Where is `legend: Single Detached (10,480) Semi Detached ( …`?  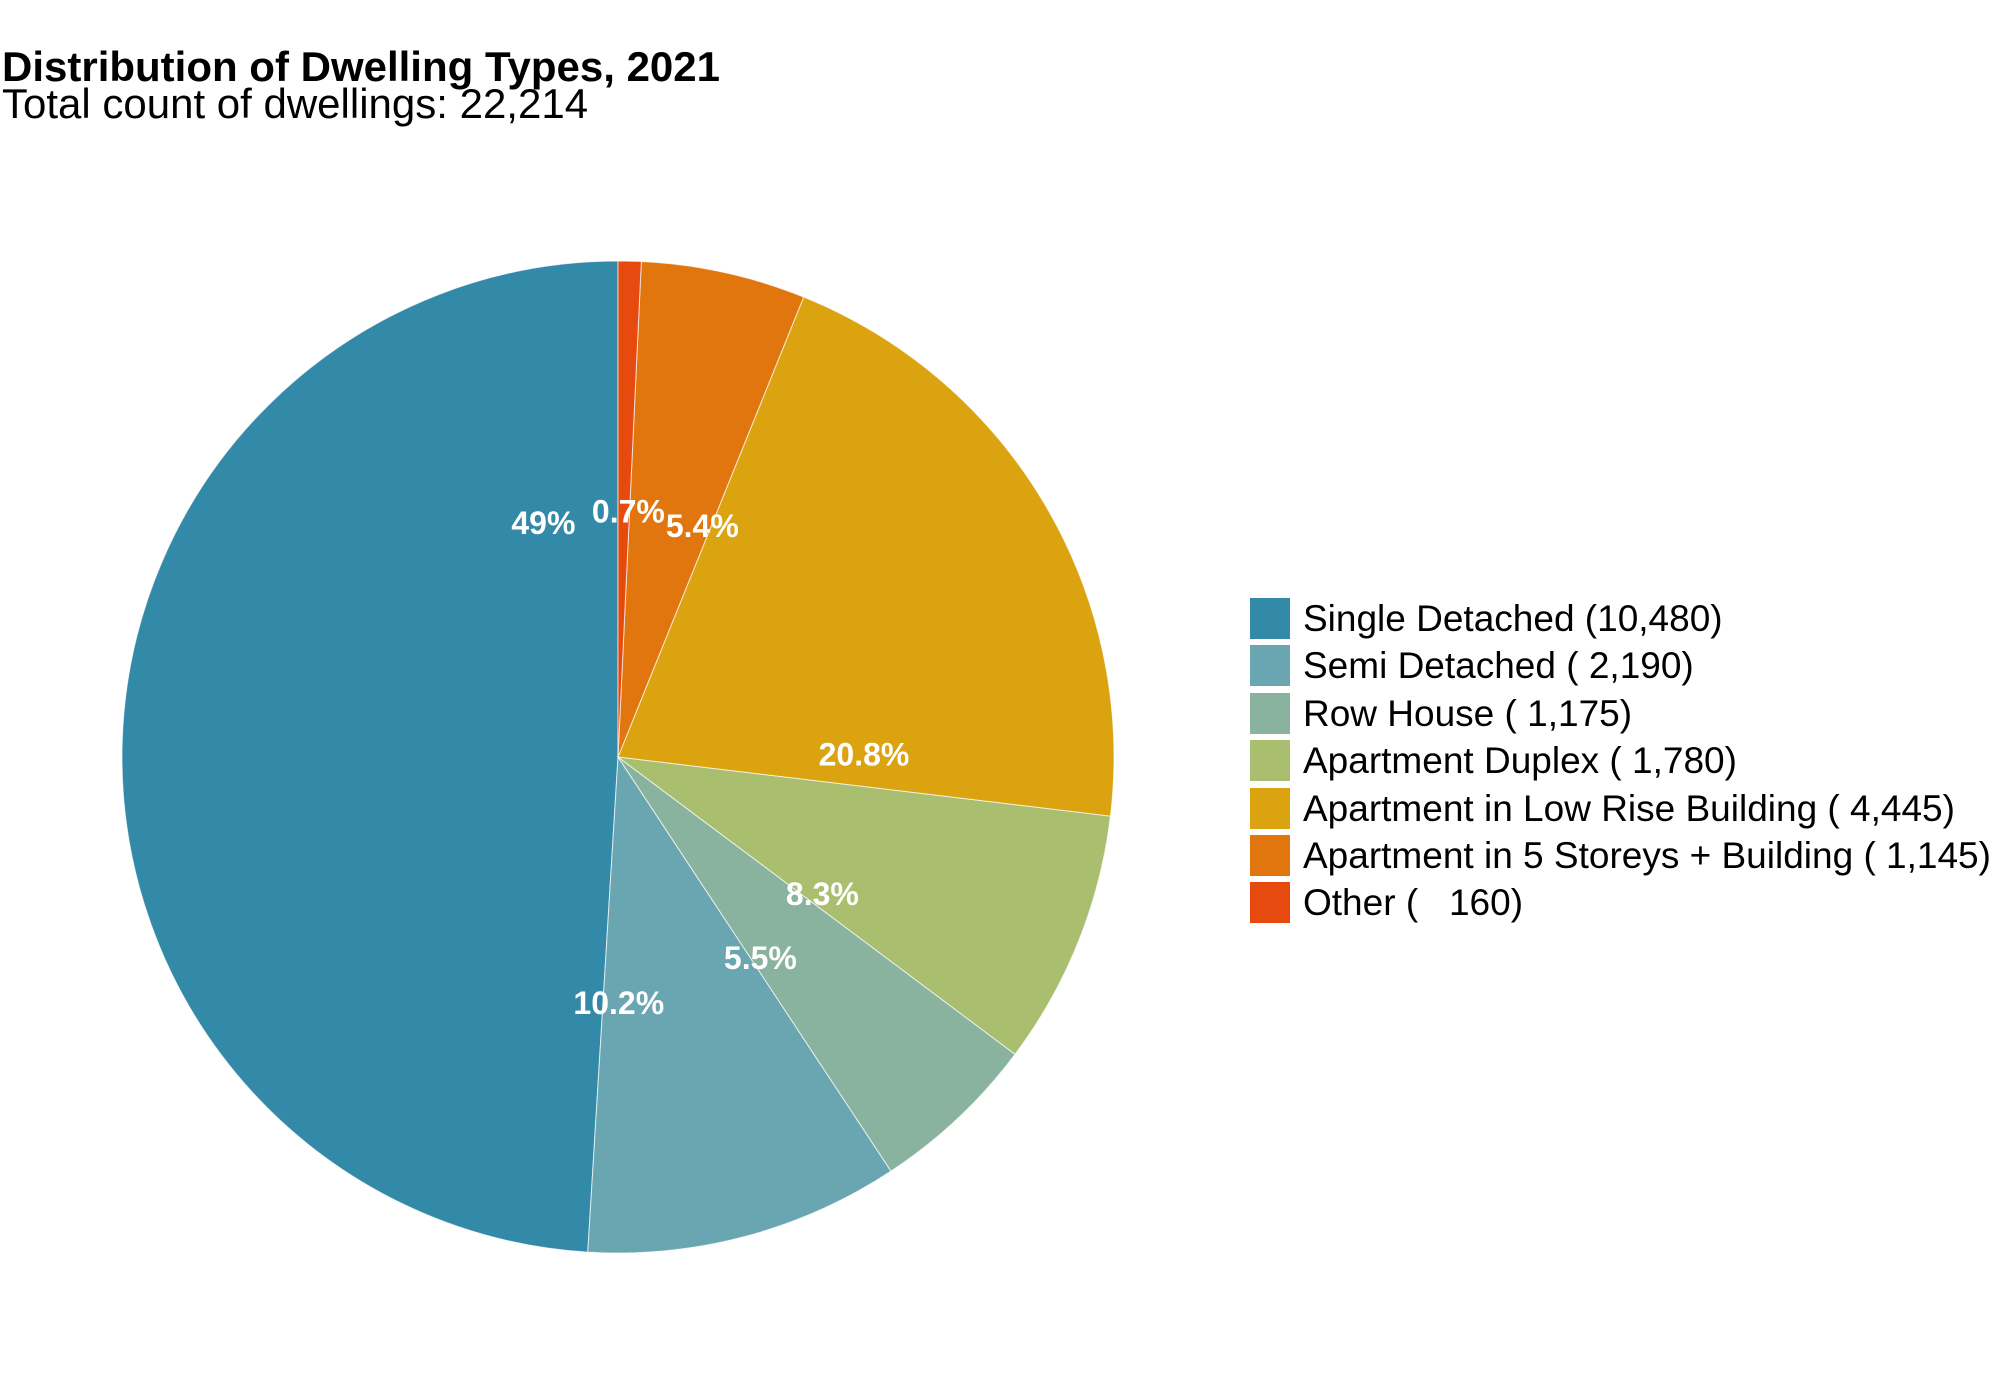 legend: Single Detached (10,480) Semi Detached ( … is located at coordinates (1620, 764).